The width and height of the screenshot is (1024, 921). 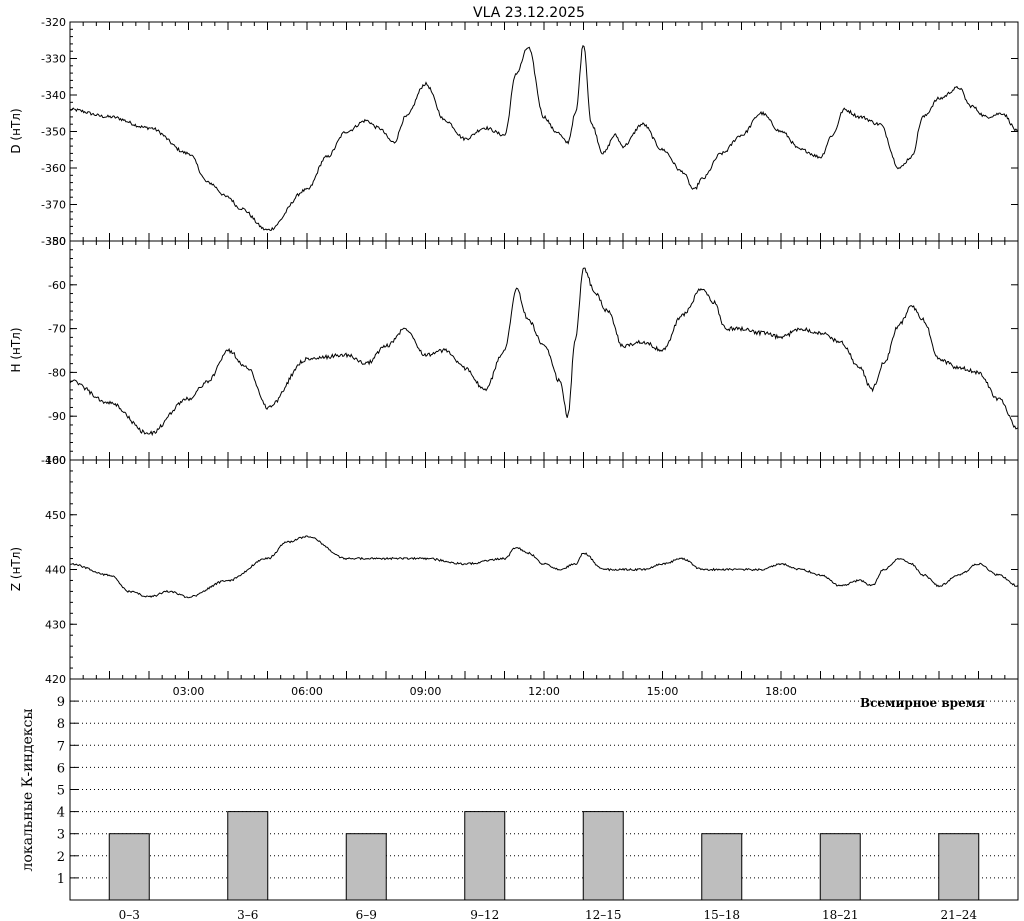 I want to click on k-ytick-label: 8, so click(x=61, y=724).